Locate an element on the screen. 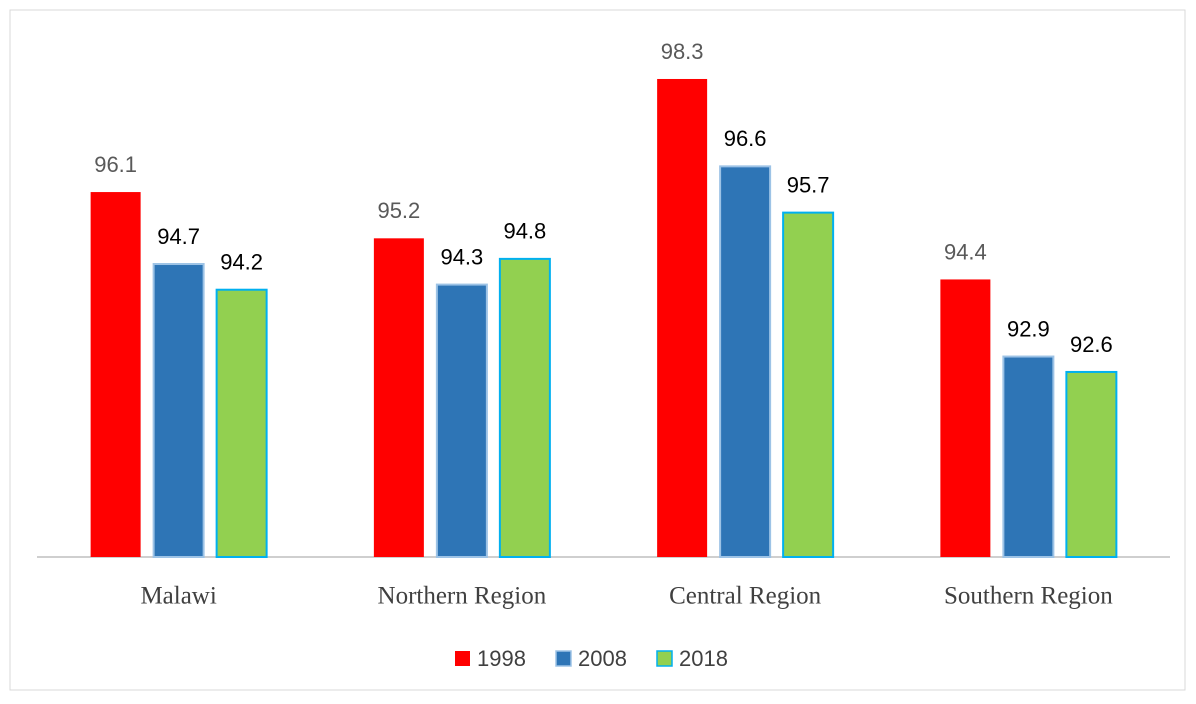 This screenshot has height=704, width=1196. legend-label: 2018 is located at coordinates (703, 658).